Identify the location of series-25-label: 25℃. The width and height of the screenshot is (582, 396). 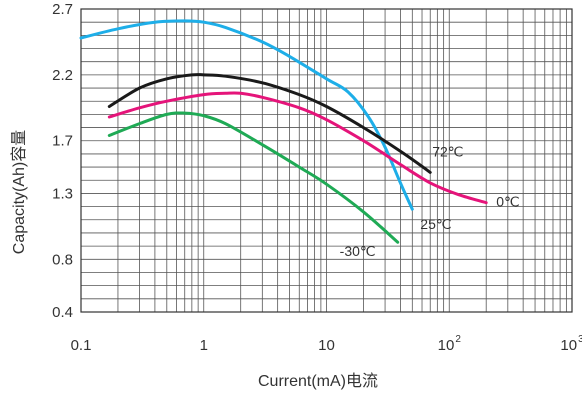
(435, 224).